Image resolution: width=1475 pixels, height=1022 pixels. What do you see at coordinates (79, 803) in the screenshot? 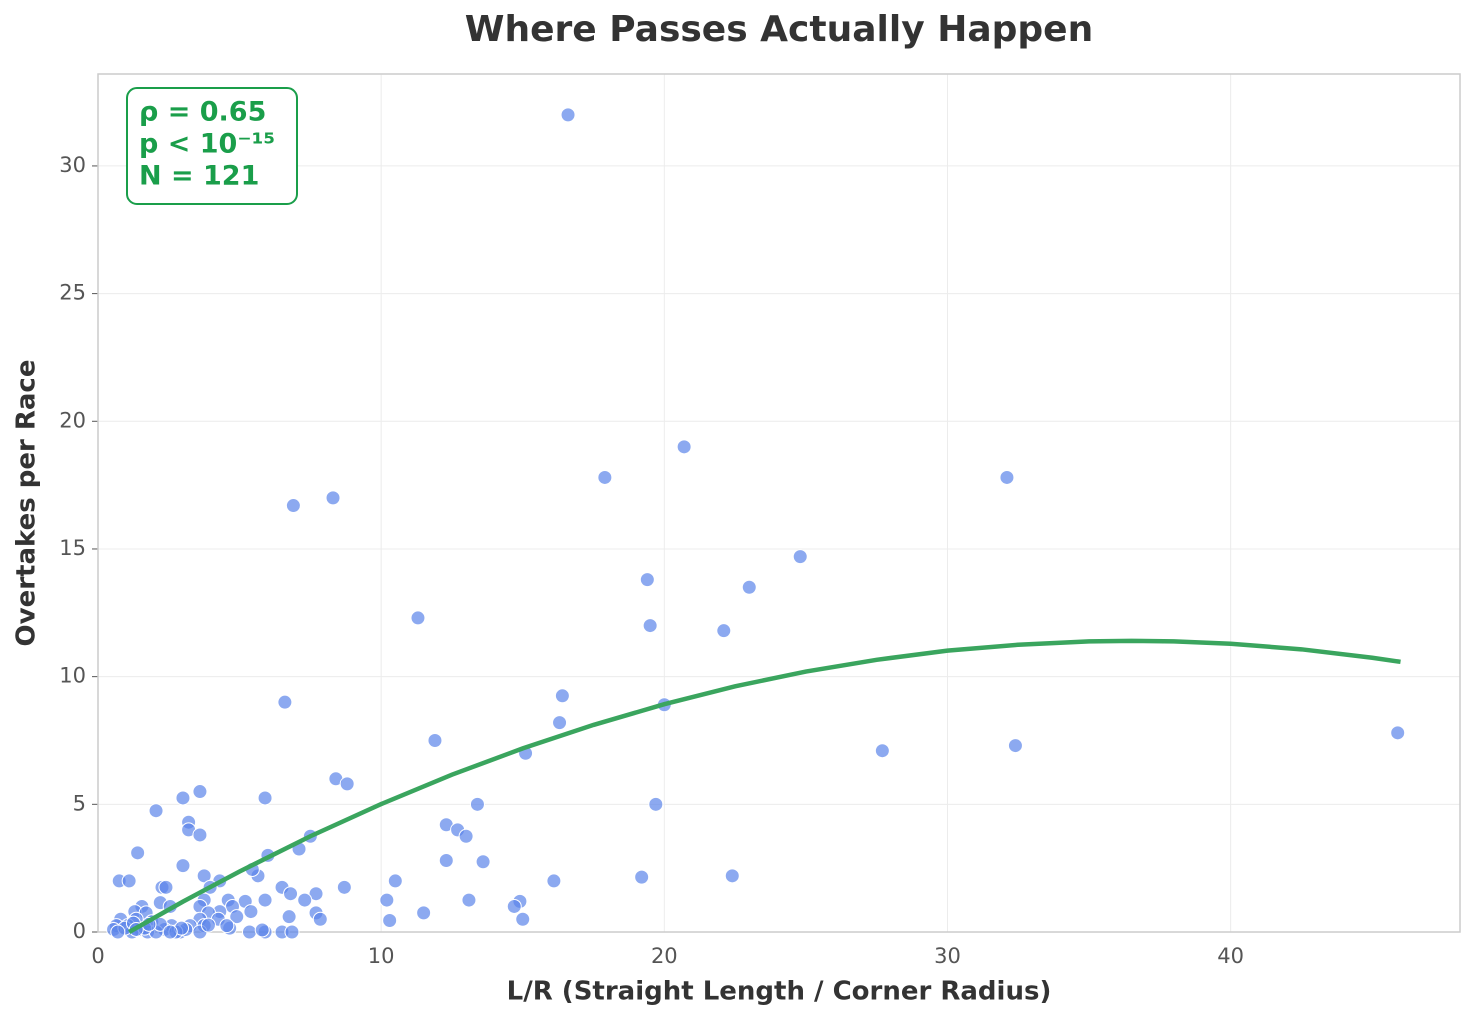
I see `y-tick-label: 5` at bounding box center [79, 803].